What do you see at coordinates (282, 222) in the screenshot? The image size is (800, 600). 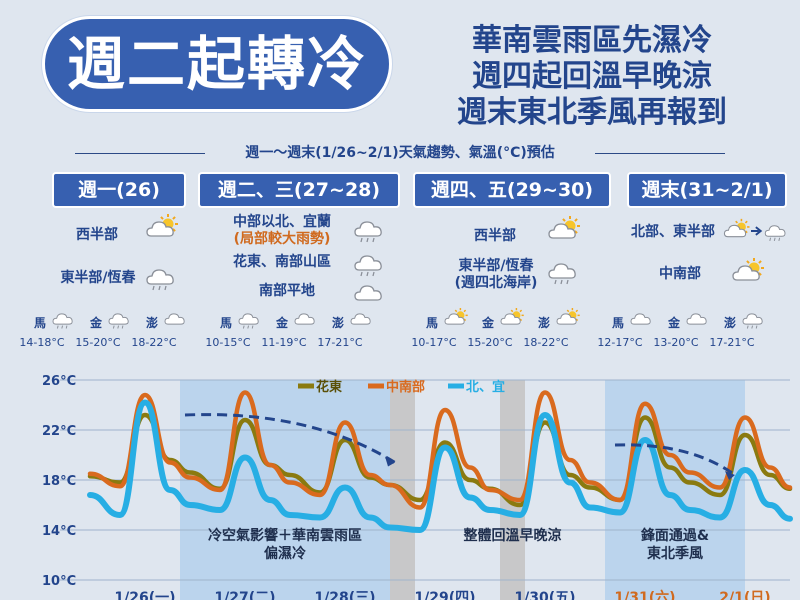 I see `region-text: 中部以北、宜蘭` at bounding box center [282, 222].